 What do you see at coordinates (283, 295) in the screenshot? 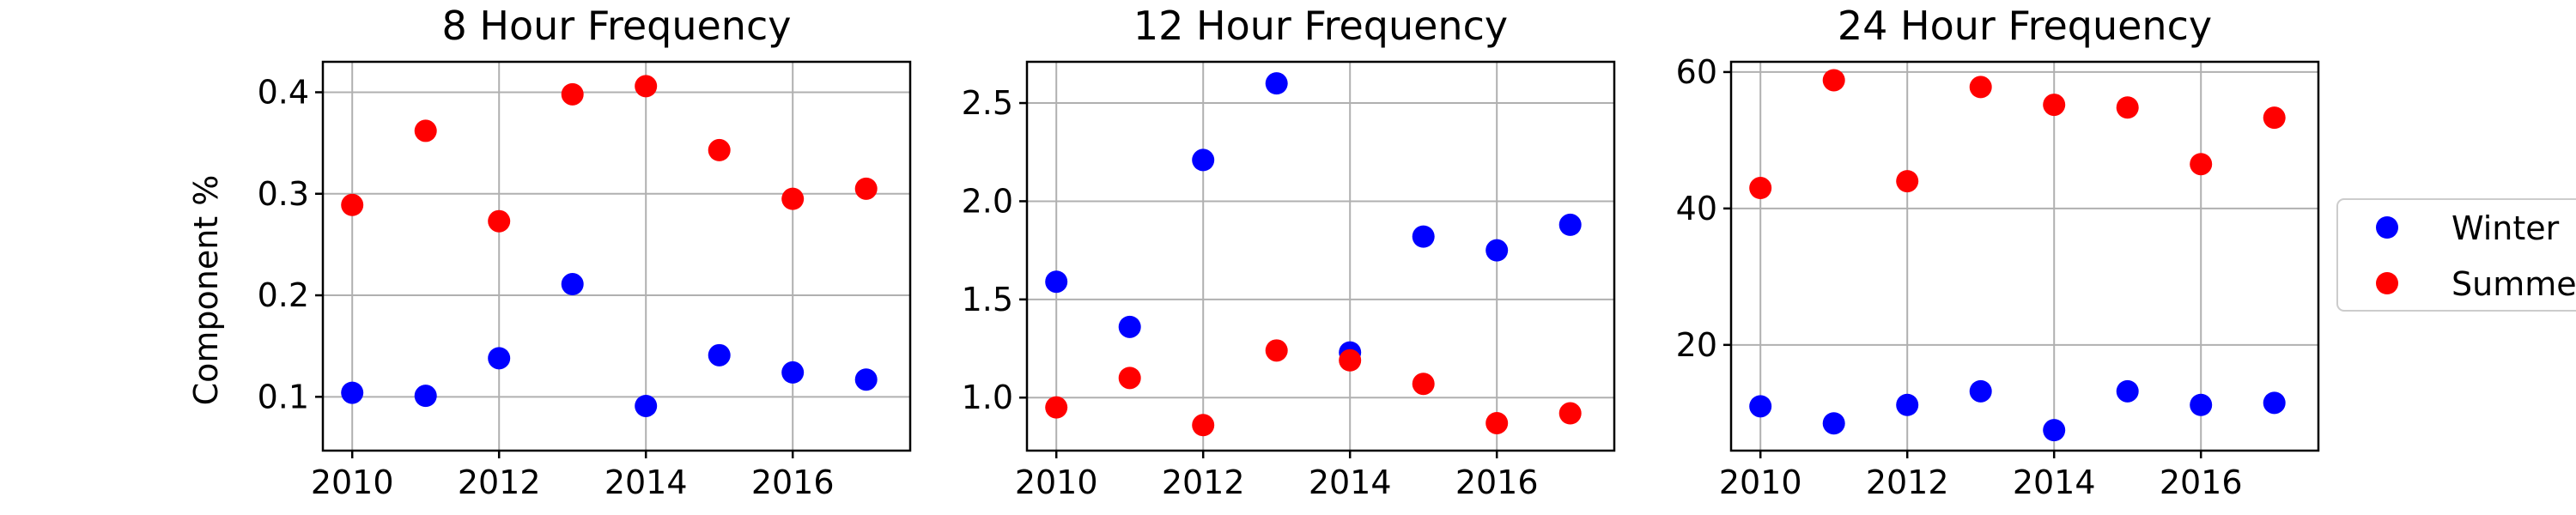
I see `y-tick-label: 0.2` at bounding box center [283, 295].